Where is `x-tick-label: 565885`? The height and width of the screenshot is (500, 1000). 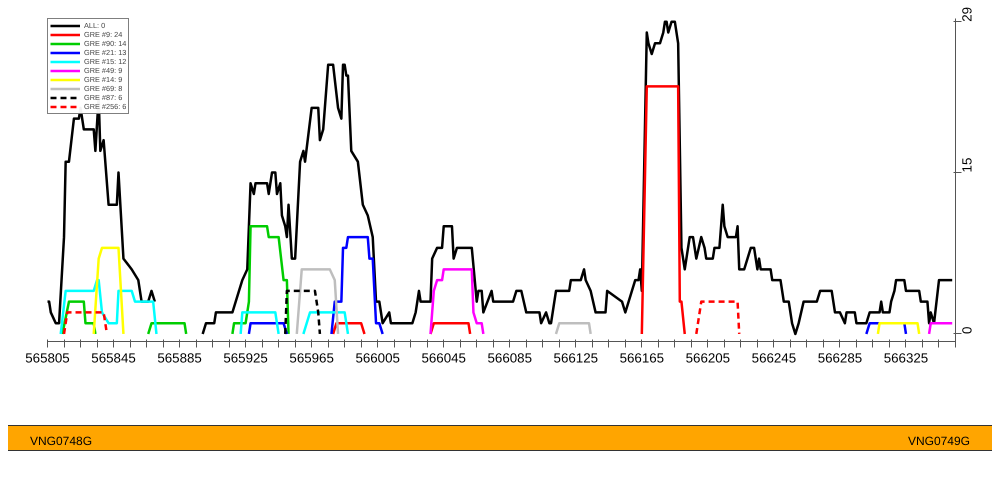
x-tick-label: 565885 is located at coordinates (179, 358).